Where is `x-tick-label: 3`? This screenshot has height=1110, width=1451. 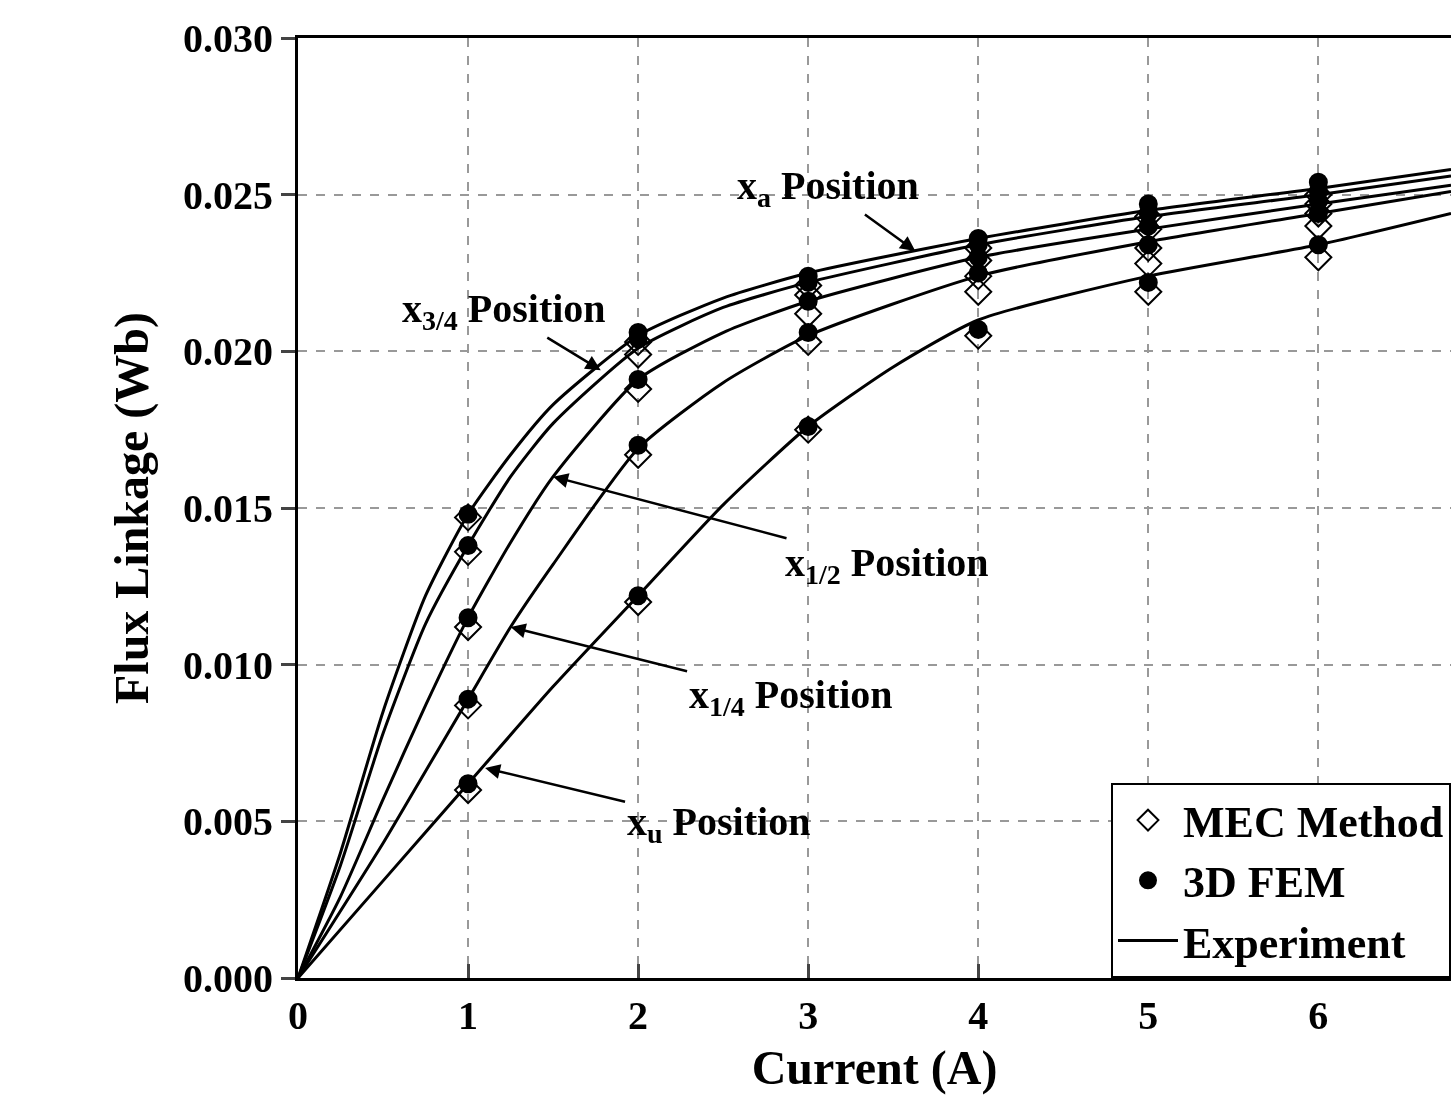
x-tick-label: 3 is located at coordinates (808, 1015).